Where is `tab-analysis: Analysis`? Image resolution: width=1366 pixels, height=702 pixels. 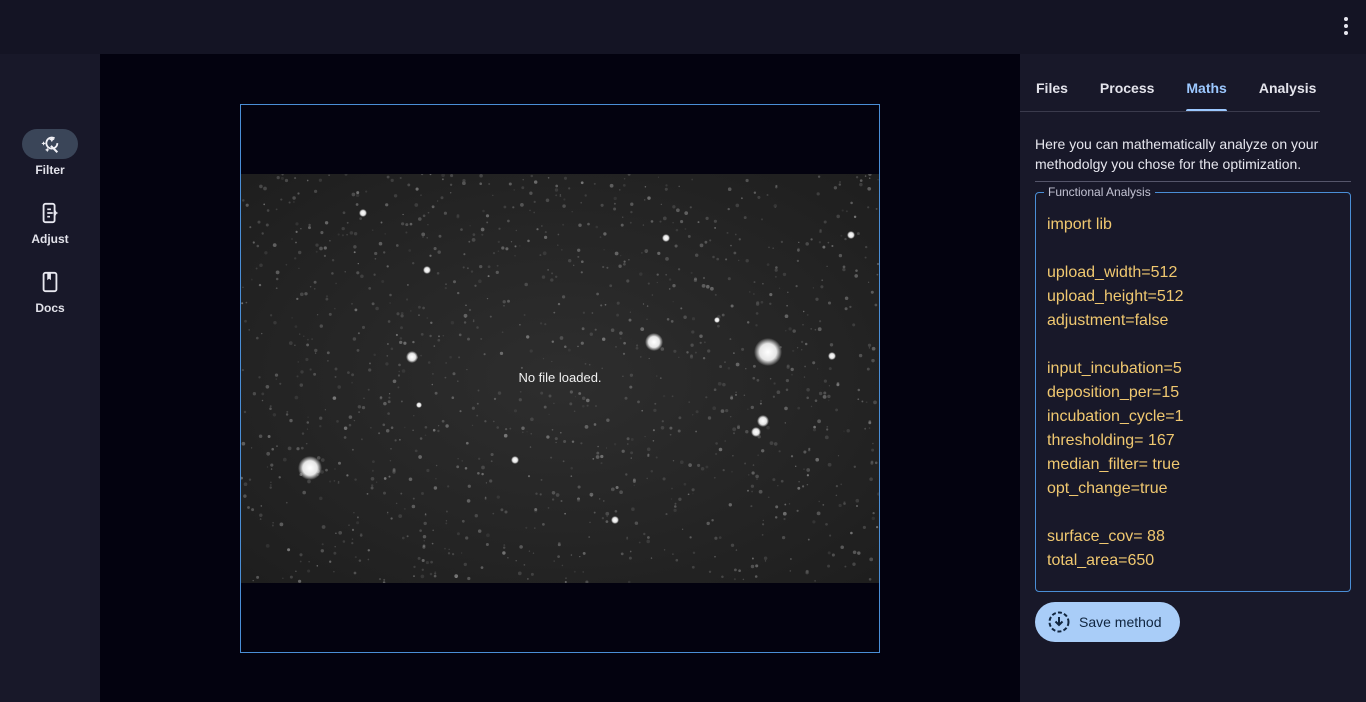
tab-analysis: Analysis is located at coordinates (1287, 88).